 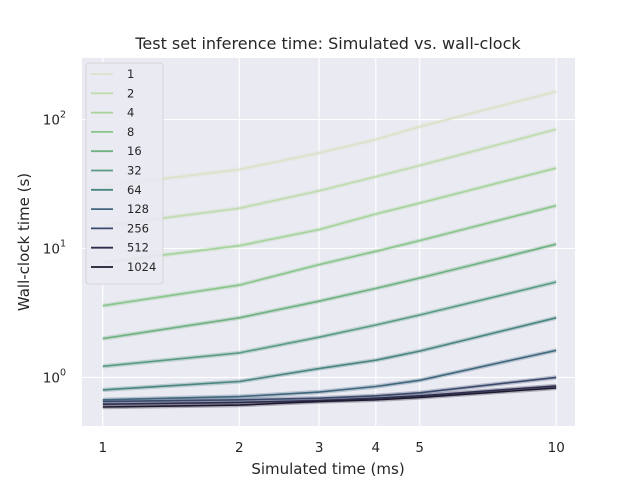 What do you see at coordinates (141, 267) in the screenshot?
I see `legend-label-1024: 1024` at bounding box center [141, 267].